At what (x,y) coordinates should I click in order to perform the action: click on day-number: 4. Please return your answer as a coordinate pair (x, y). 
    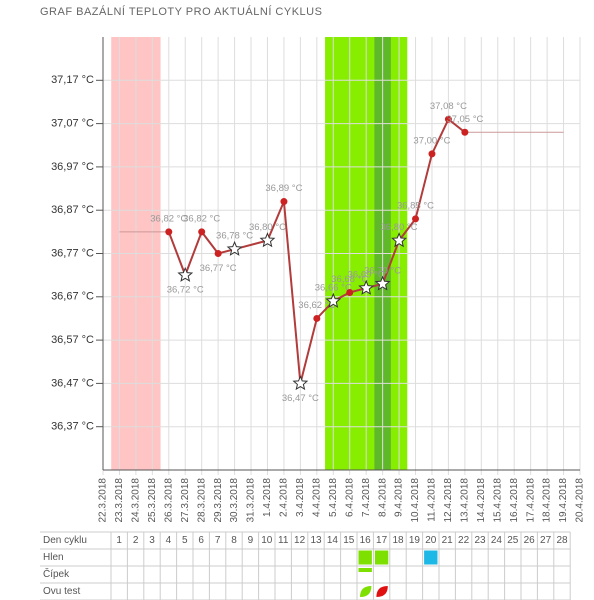
    Looking at the image, I should click on (169, 540).